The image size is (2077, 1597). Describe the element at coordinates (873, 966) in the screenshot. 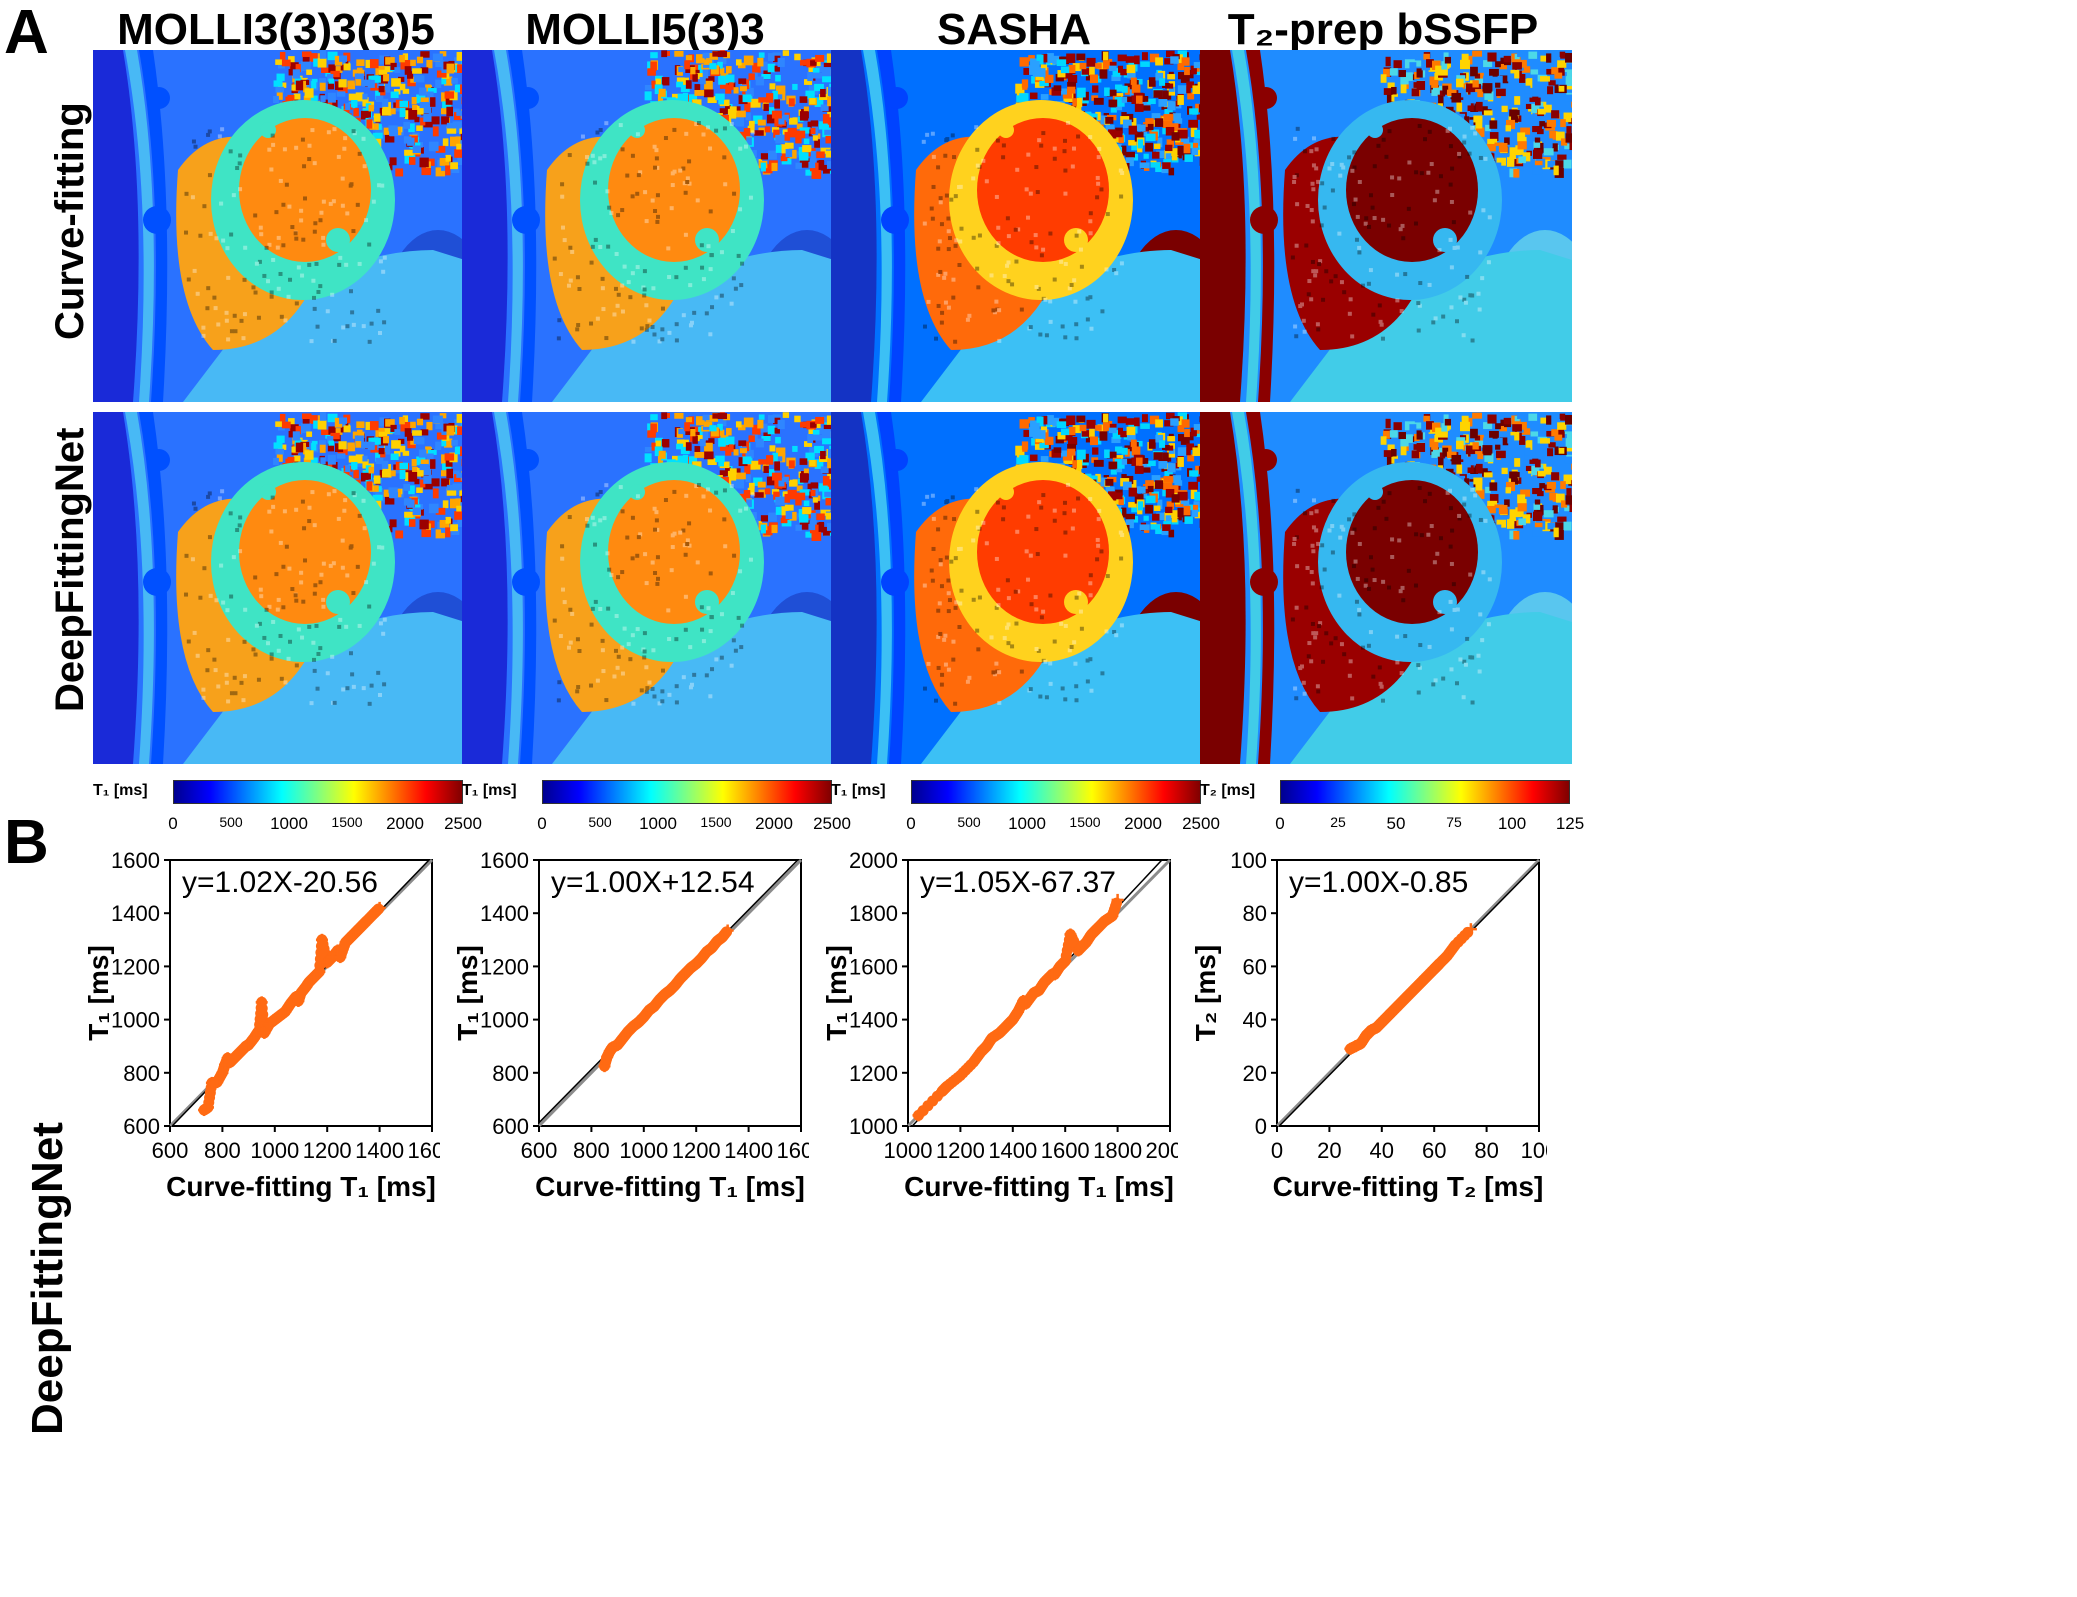

I see `y-tick-label: 1600` at that location.